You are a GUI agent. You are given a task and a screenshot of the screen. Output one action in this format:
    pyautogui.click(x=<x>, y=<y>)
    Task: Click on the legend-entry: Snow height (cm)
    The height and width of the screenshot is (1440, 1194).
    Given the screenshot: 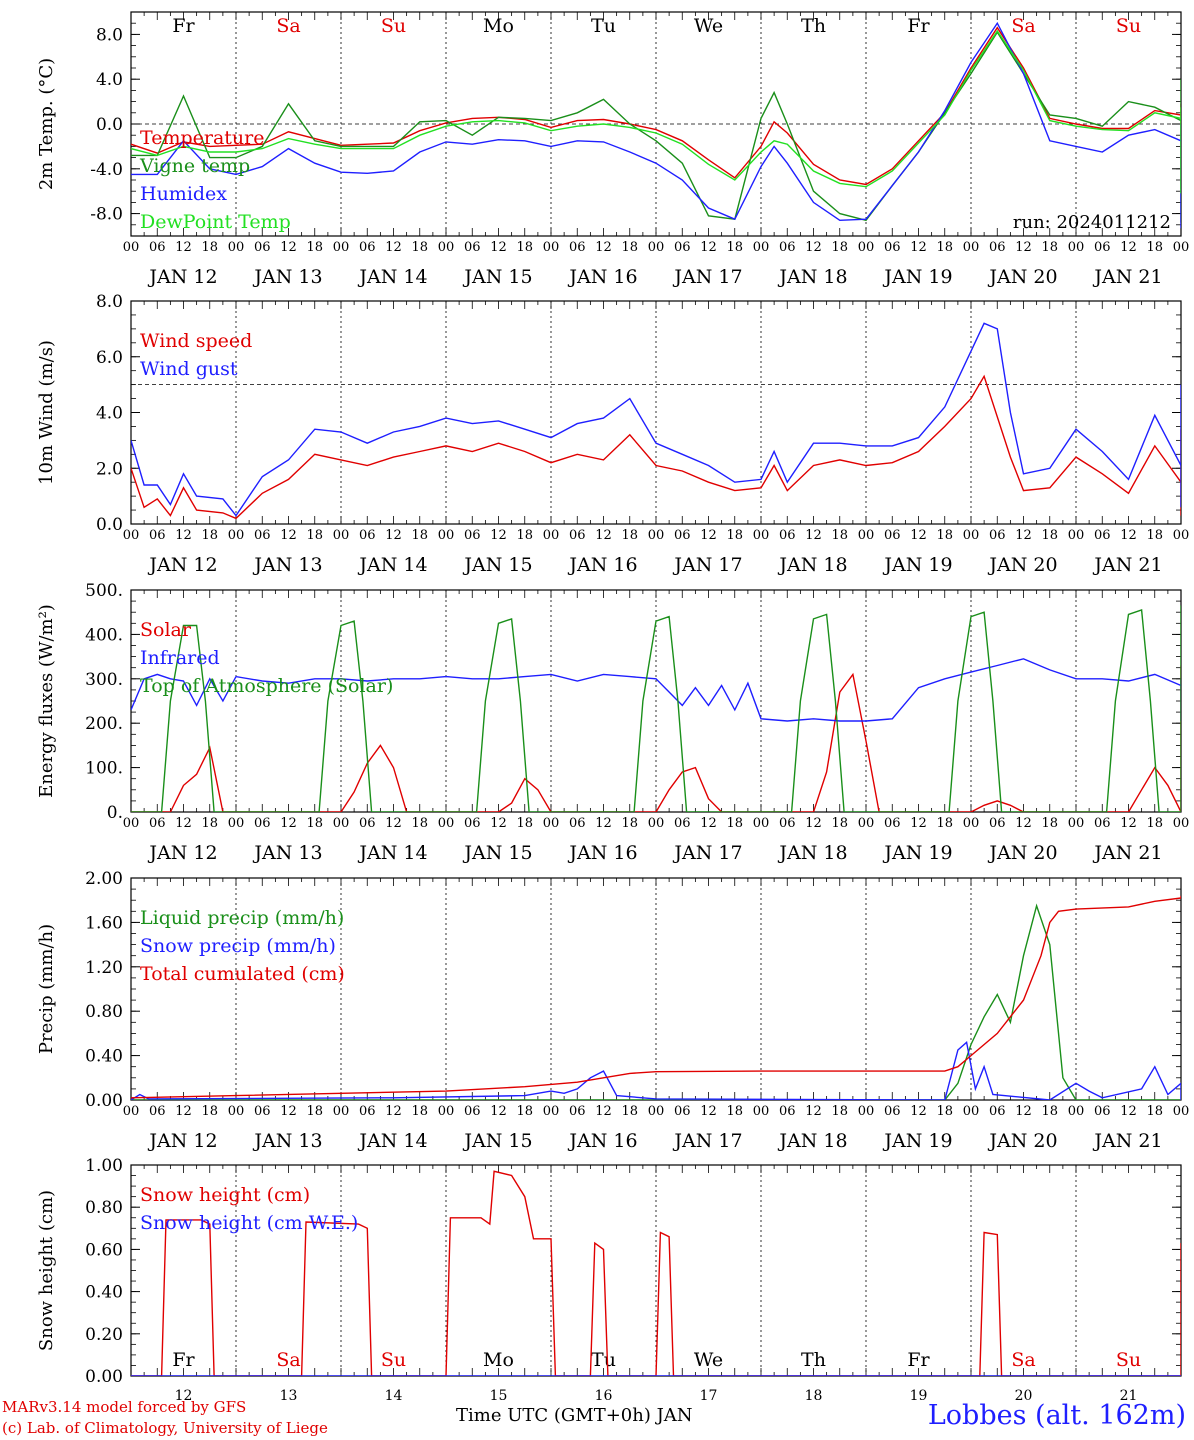 What is the action you would take?
    pyautogui.click(x=225, y=1195)
    